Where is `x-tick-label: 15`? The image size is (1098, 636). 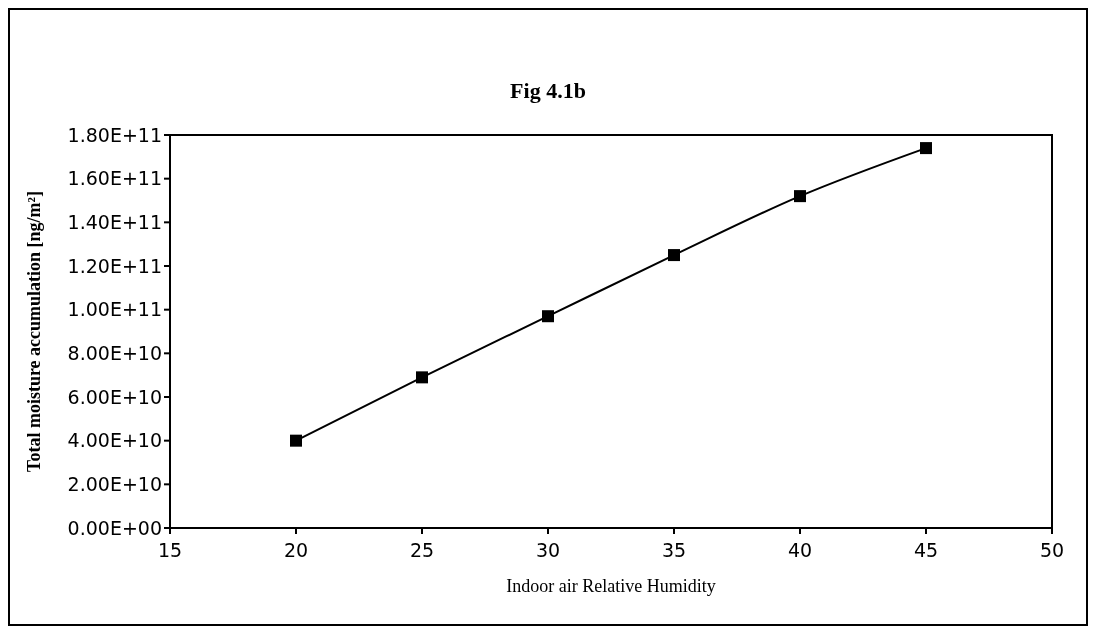 x-tick-label: 15 is located at coordinates (170, 550).